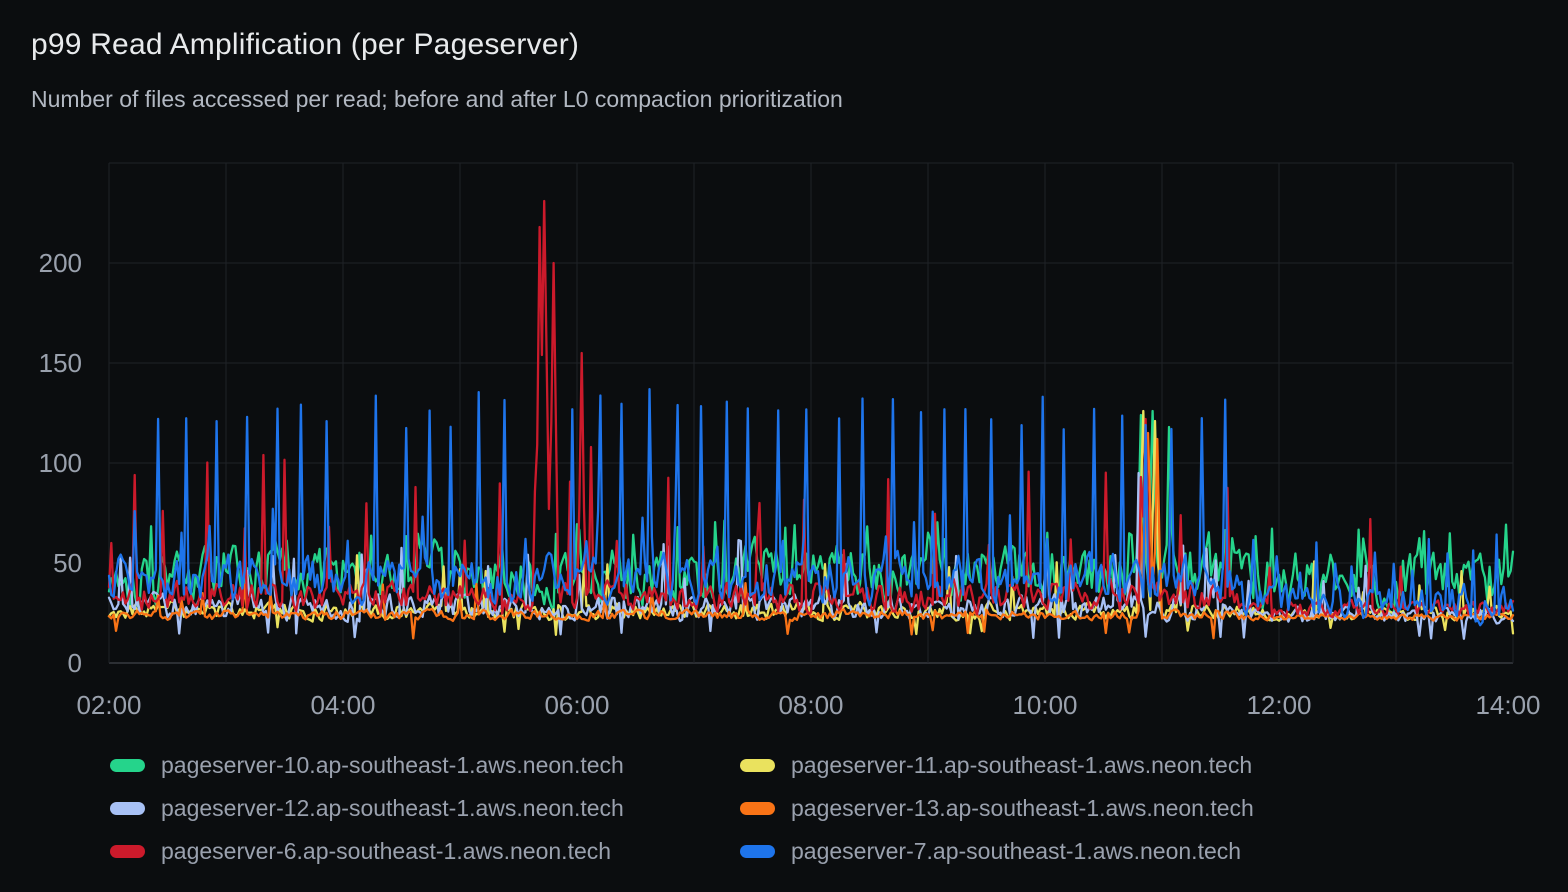 The image size is (1568, 892). I want to click on panel-title: p99 Read Amplification (per Pageserver), so click(305, 44).